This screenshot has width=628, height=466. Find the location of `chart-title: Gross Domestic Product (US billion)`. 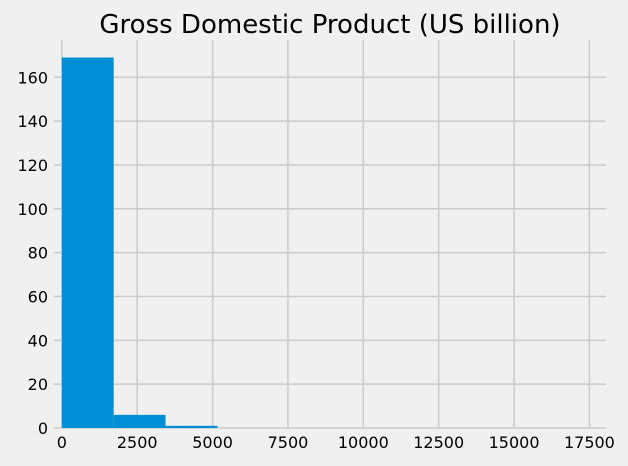

chart-title: Gross Domestic Product (US billion) is located at coordinates (329, 25).